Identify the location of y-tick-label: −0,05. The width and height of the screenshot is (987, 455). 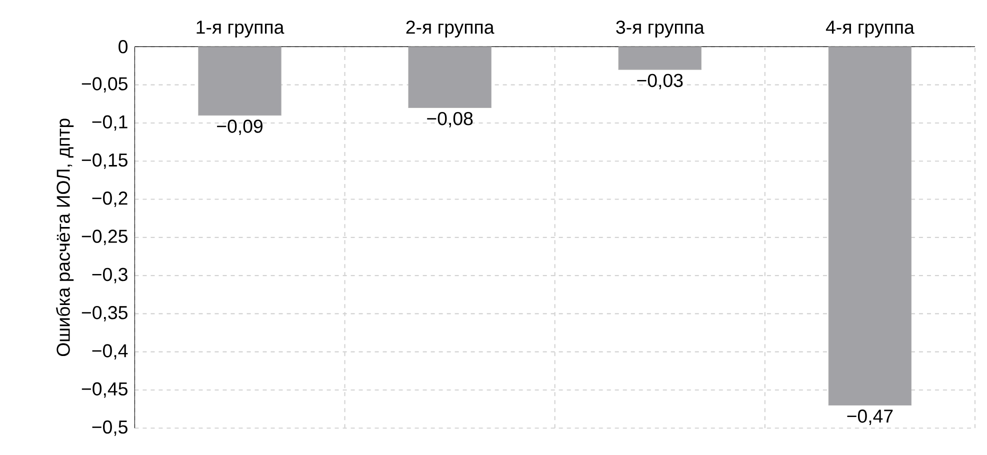
(105, 85).